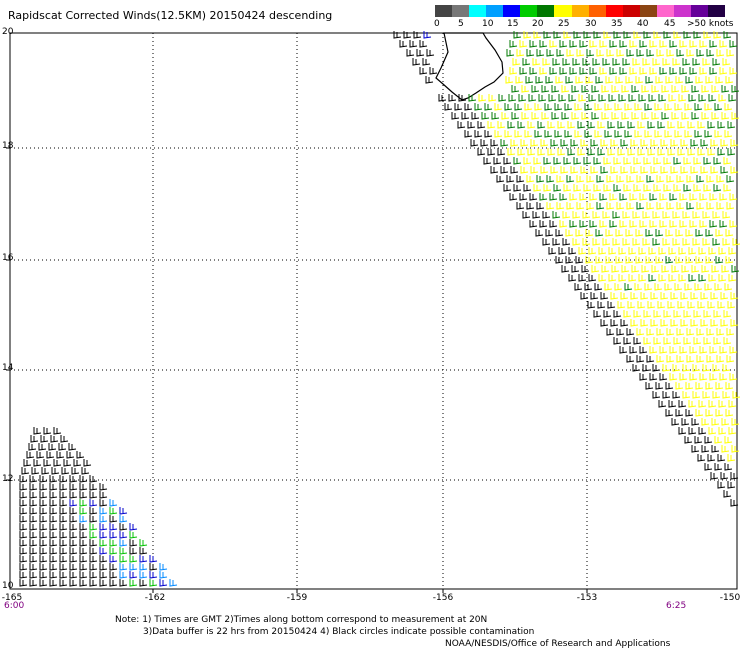 This screenshot has width=740, height=650. I want to click on lon-label-165: -165, so click(12, 598).